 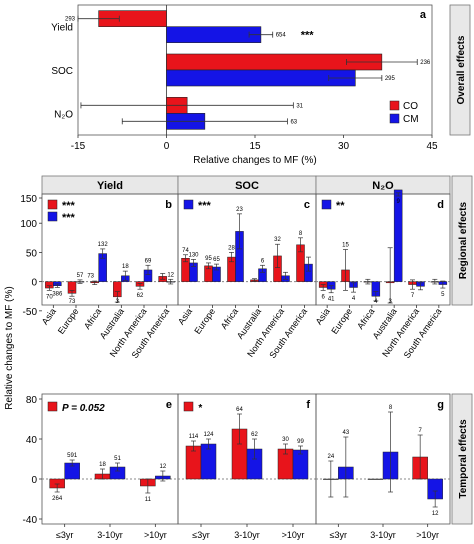 I want to click on panel-e-letter: e, so click(x=169, y=405).